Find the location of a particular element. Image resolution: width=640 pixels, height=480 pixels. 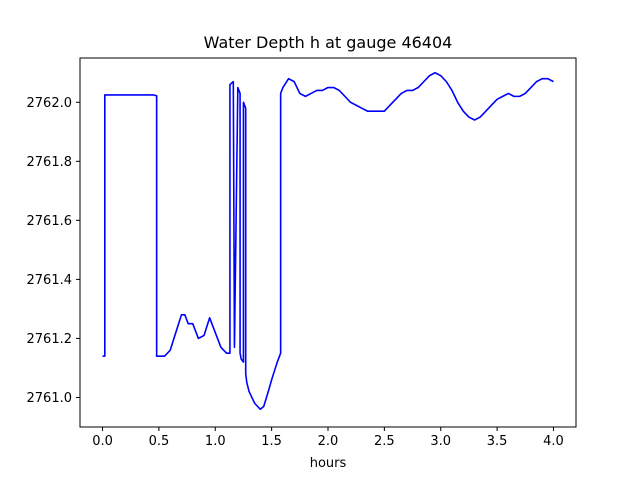

y-tick-label: 2761.2 is located at coordinates (50, 339).